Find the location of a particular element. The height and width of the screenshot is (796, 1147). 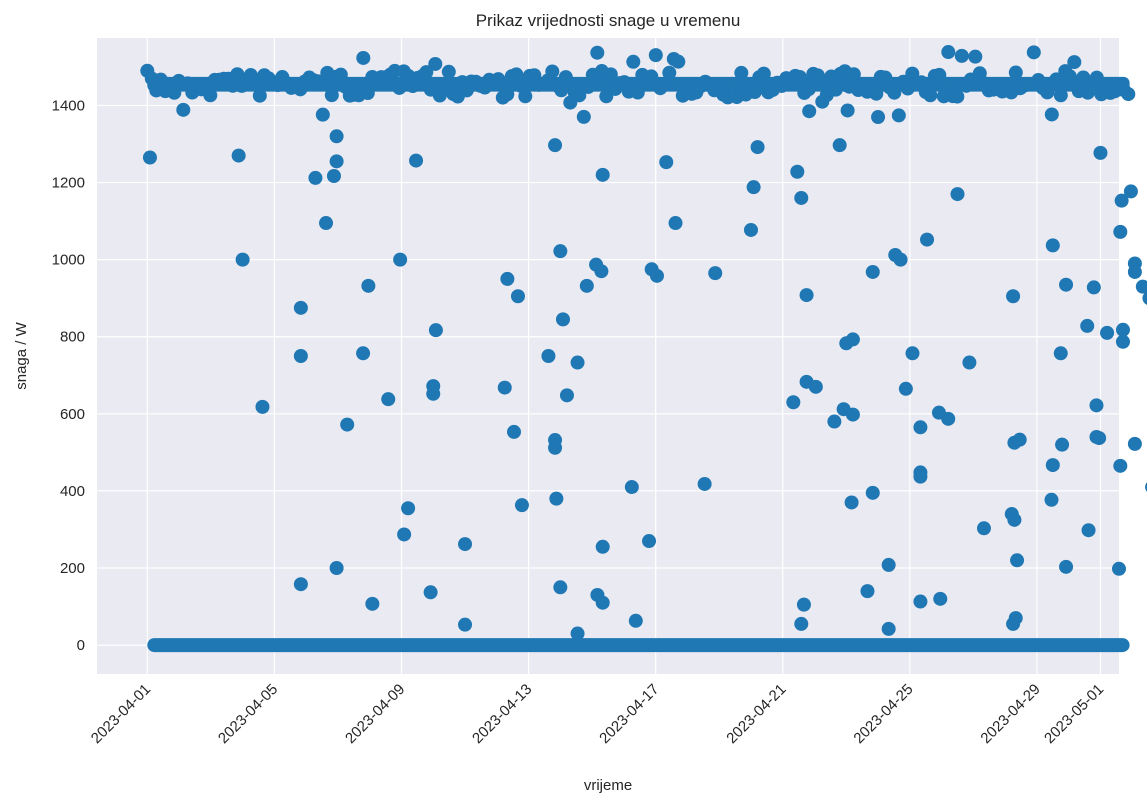

x-tick-label: 2023-04-13 is located at coordinates (502, 714).